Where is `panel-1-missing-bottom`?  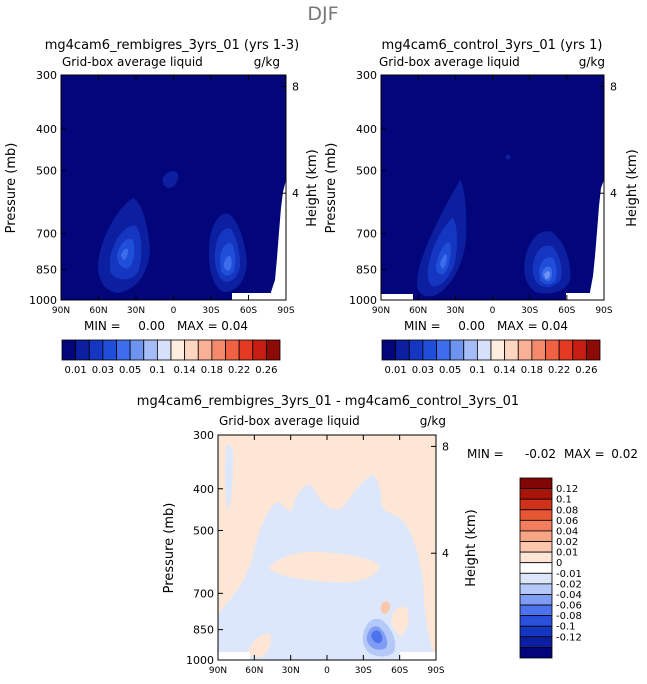
panel-1-missing-bottom is located at coordinates (259, 296).